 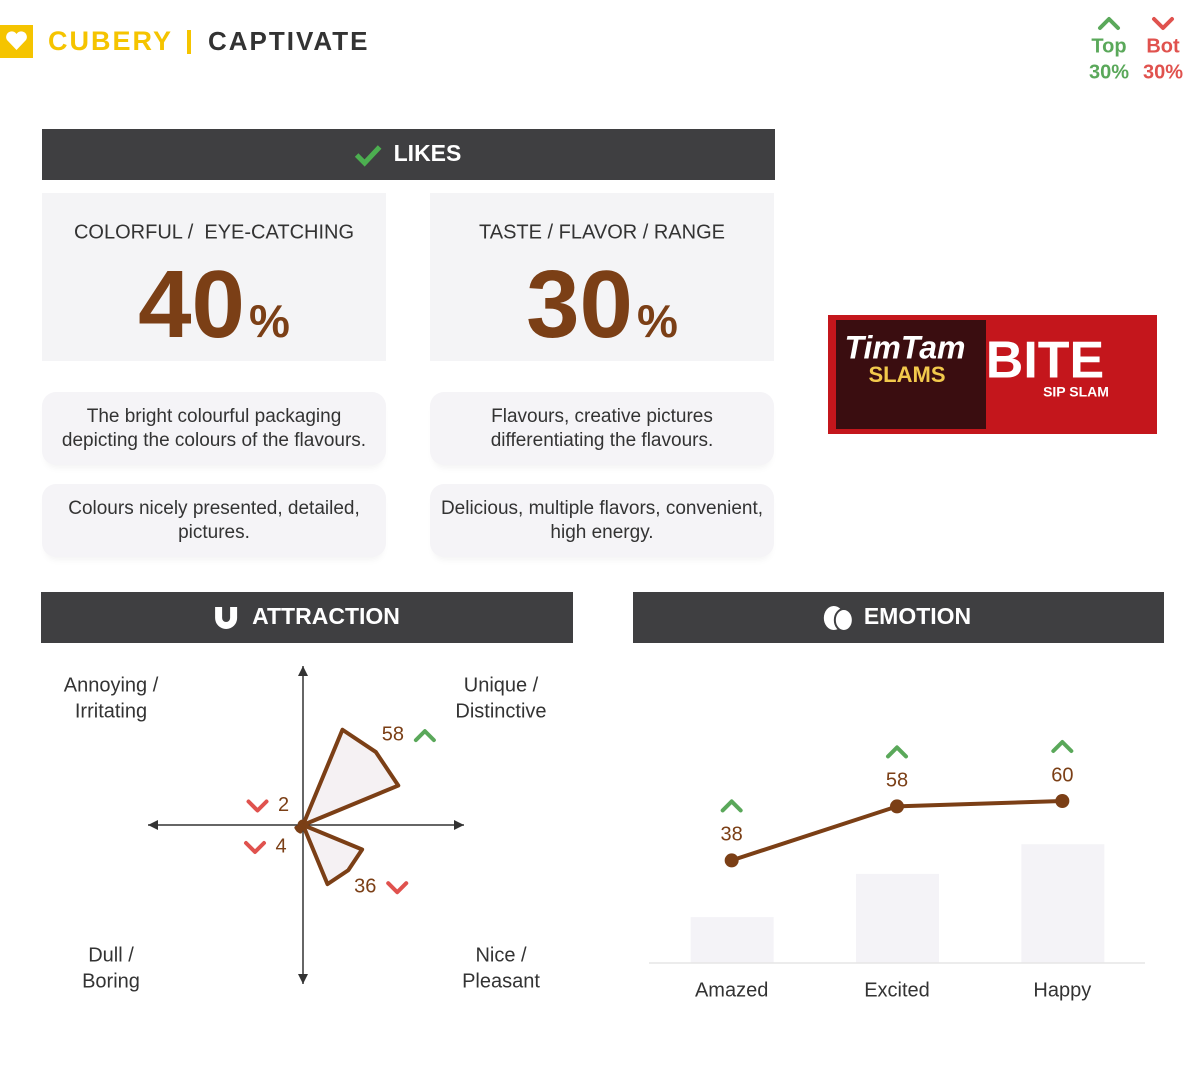 What do you see at coordinates (1045, 361) in the screenshot?
I see `product-name: BITE` at bounding box center [1045, 361].